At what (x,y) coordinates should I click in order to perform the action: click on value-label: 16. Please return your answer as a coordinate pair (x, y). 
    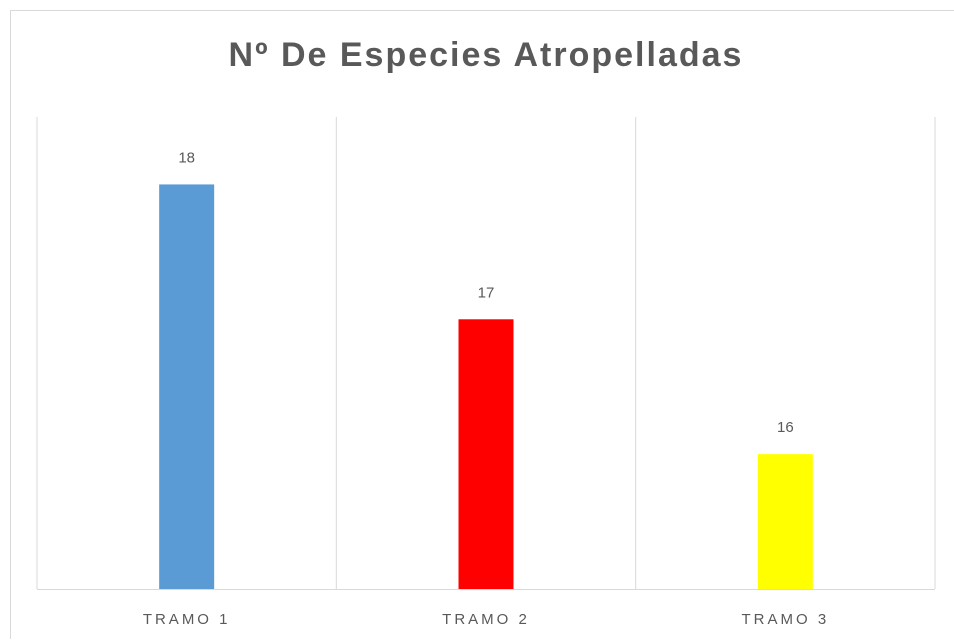
    Looking at the image, I should click on (785, 427).